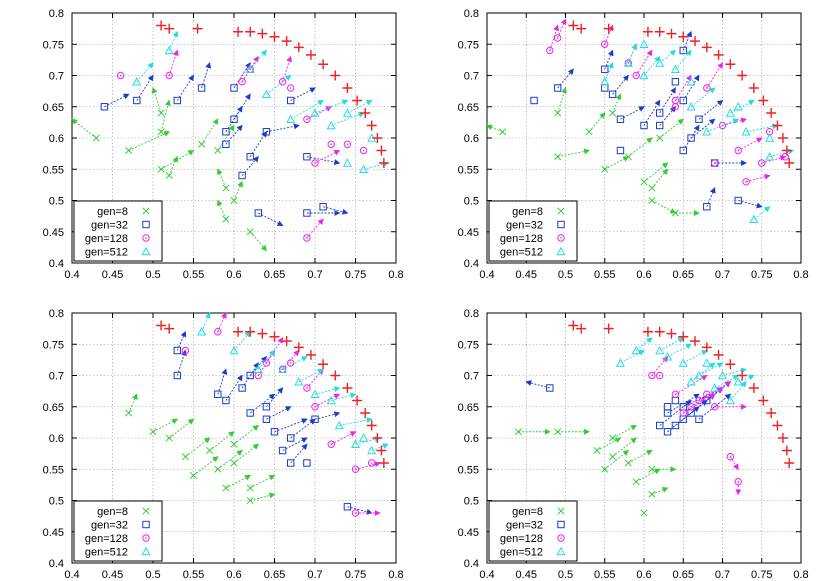  Describe the element at coordinates (722, 575) in the screenshot. I see `x-tick-label: 0.7` at that location.